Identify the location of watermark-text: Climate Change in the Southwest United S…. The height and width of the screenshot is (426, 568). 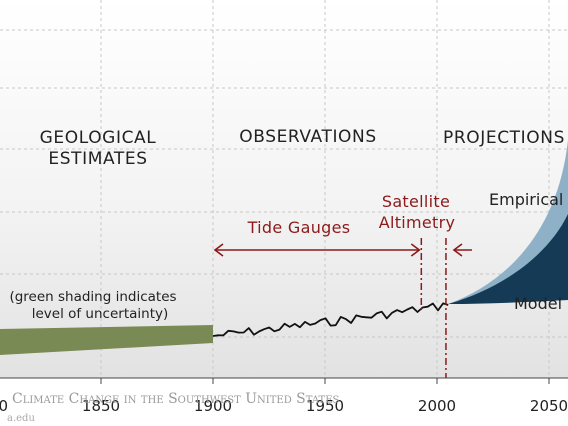
(176, 399).